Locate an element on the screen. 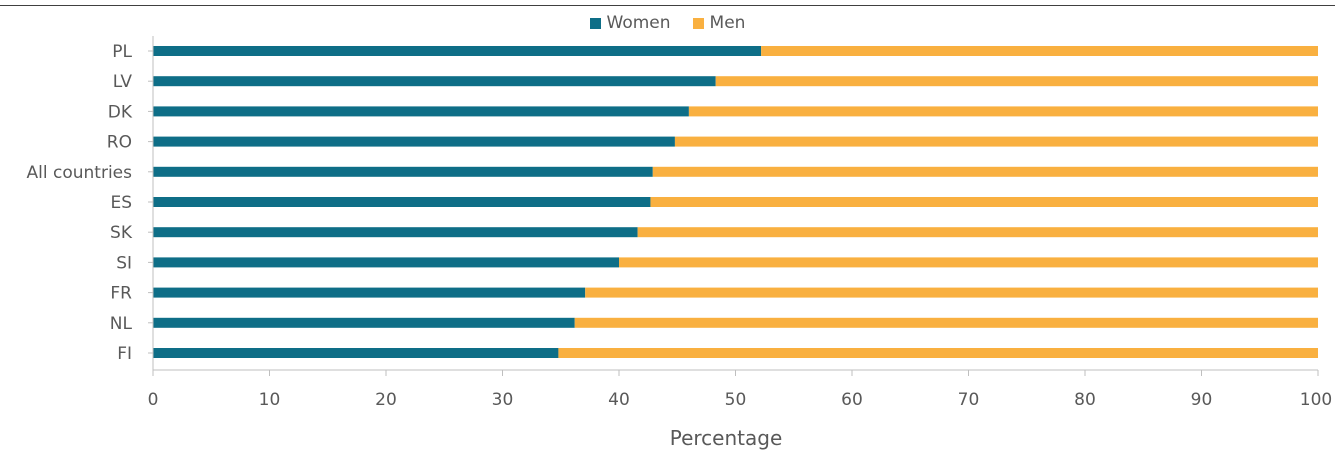  bar-men-all-countries is located at coordinates (985, 171).